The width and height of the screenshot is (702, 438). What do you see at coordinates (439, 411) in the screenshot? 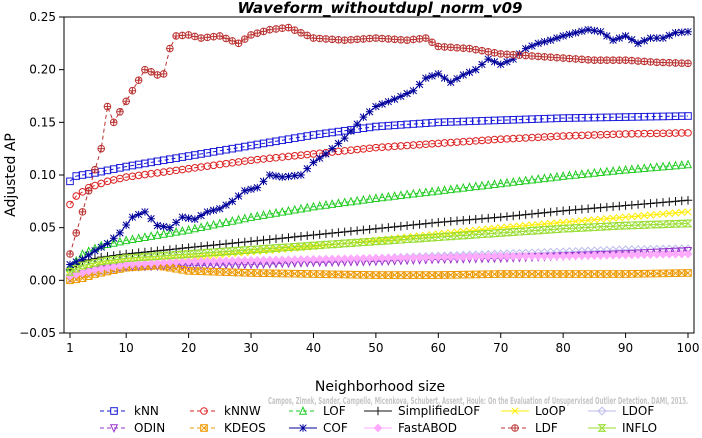
I see `legend-label: SimplifiedLOF` at bounding box center [439, 411].